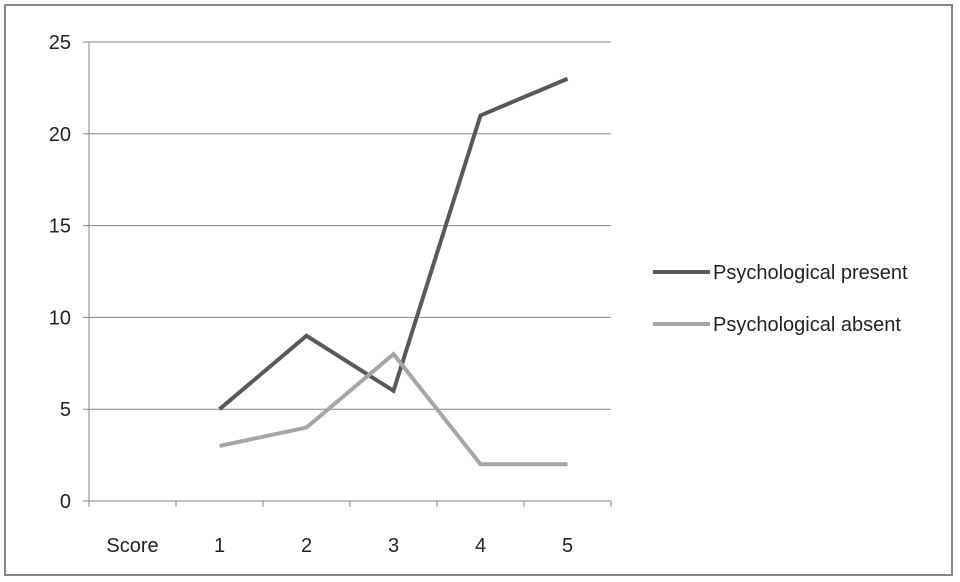 The image size is (960, 582). Describe the element at coordinates (810, 273) in the screenshot. I see `legend-label: Psychological present` at that location.